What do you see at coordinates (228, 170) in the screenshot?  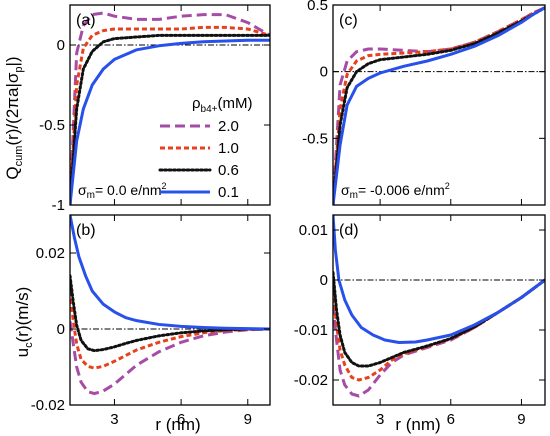 I see `legend-label-0.6: 0.6` at bounding box center [228, 170].